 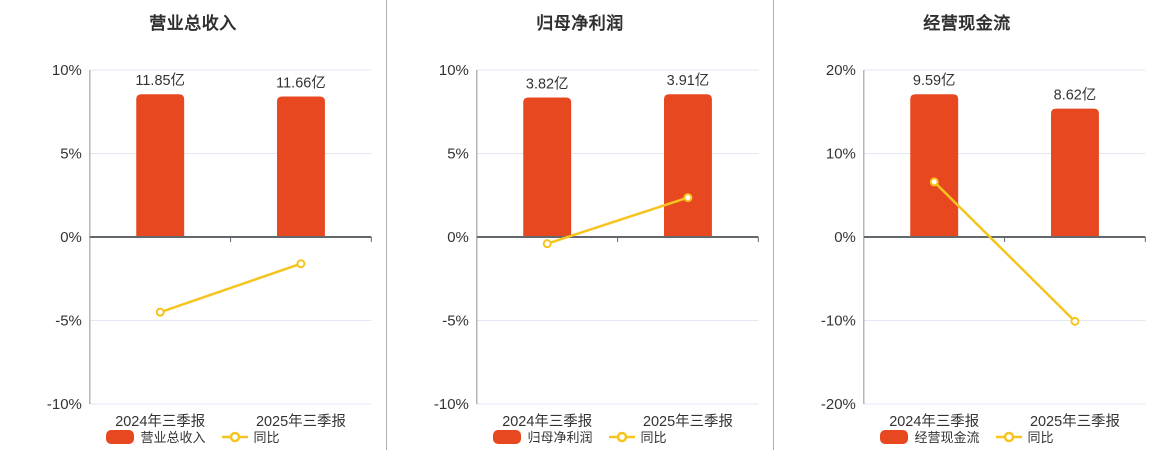 I want to click on legend-item-revenue-bar: 营业总收入, so click(x=156, y=436).